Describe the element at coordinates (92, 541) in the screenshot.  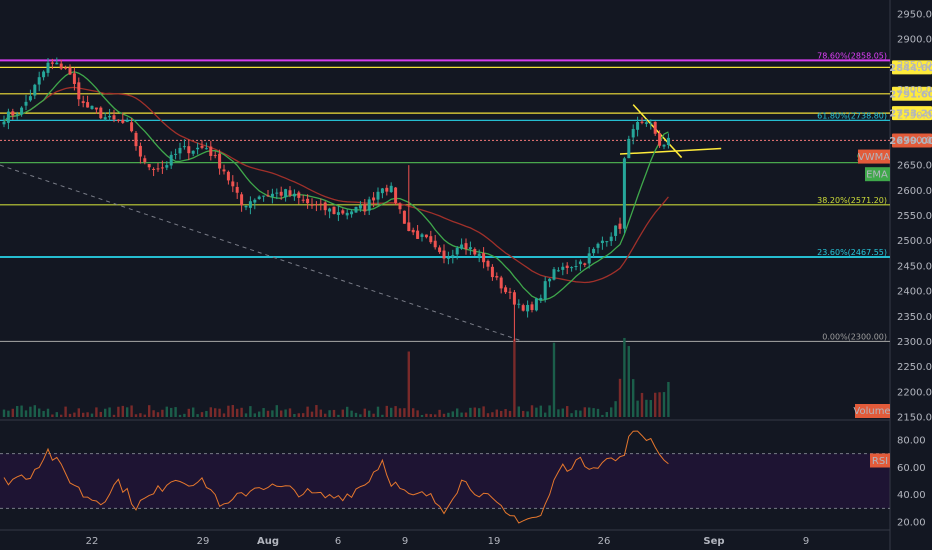
I see `time-tick-label: 22` at that location.